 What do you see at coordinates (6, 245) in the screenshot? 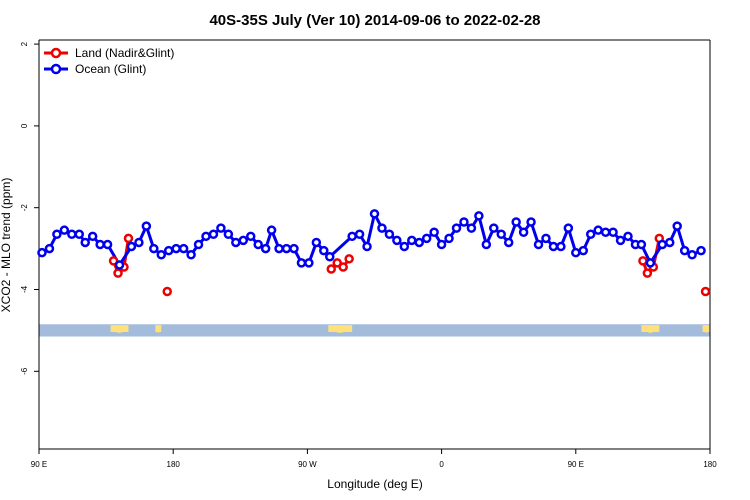
I see `y-axis-label: XCO2 - MLO trend (ppm)` at bounding box center [6, 245].